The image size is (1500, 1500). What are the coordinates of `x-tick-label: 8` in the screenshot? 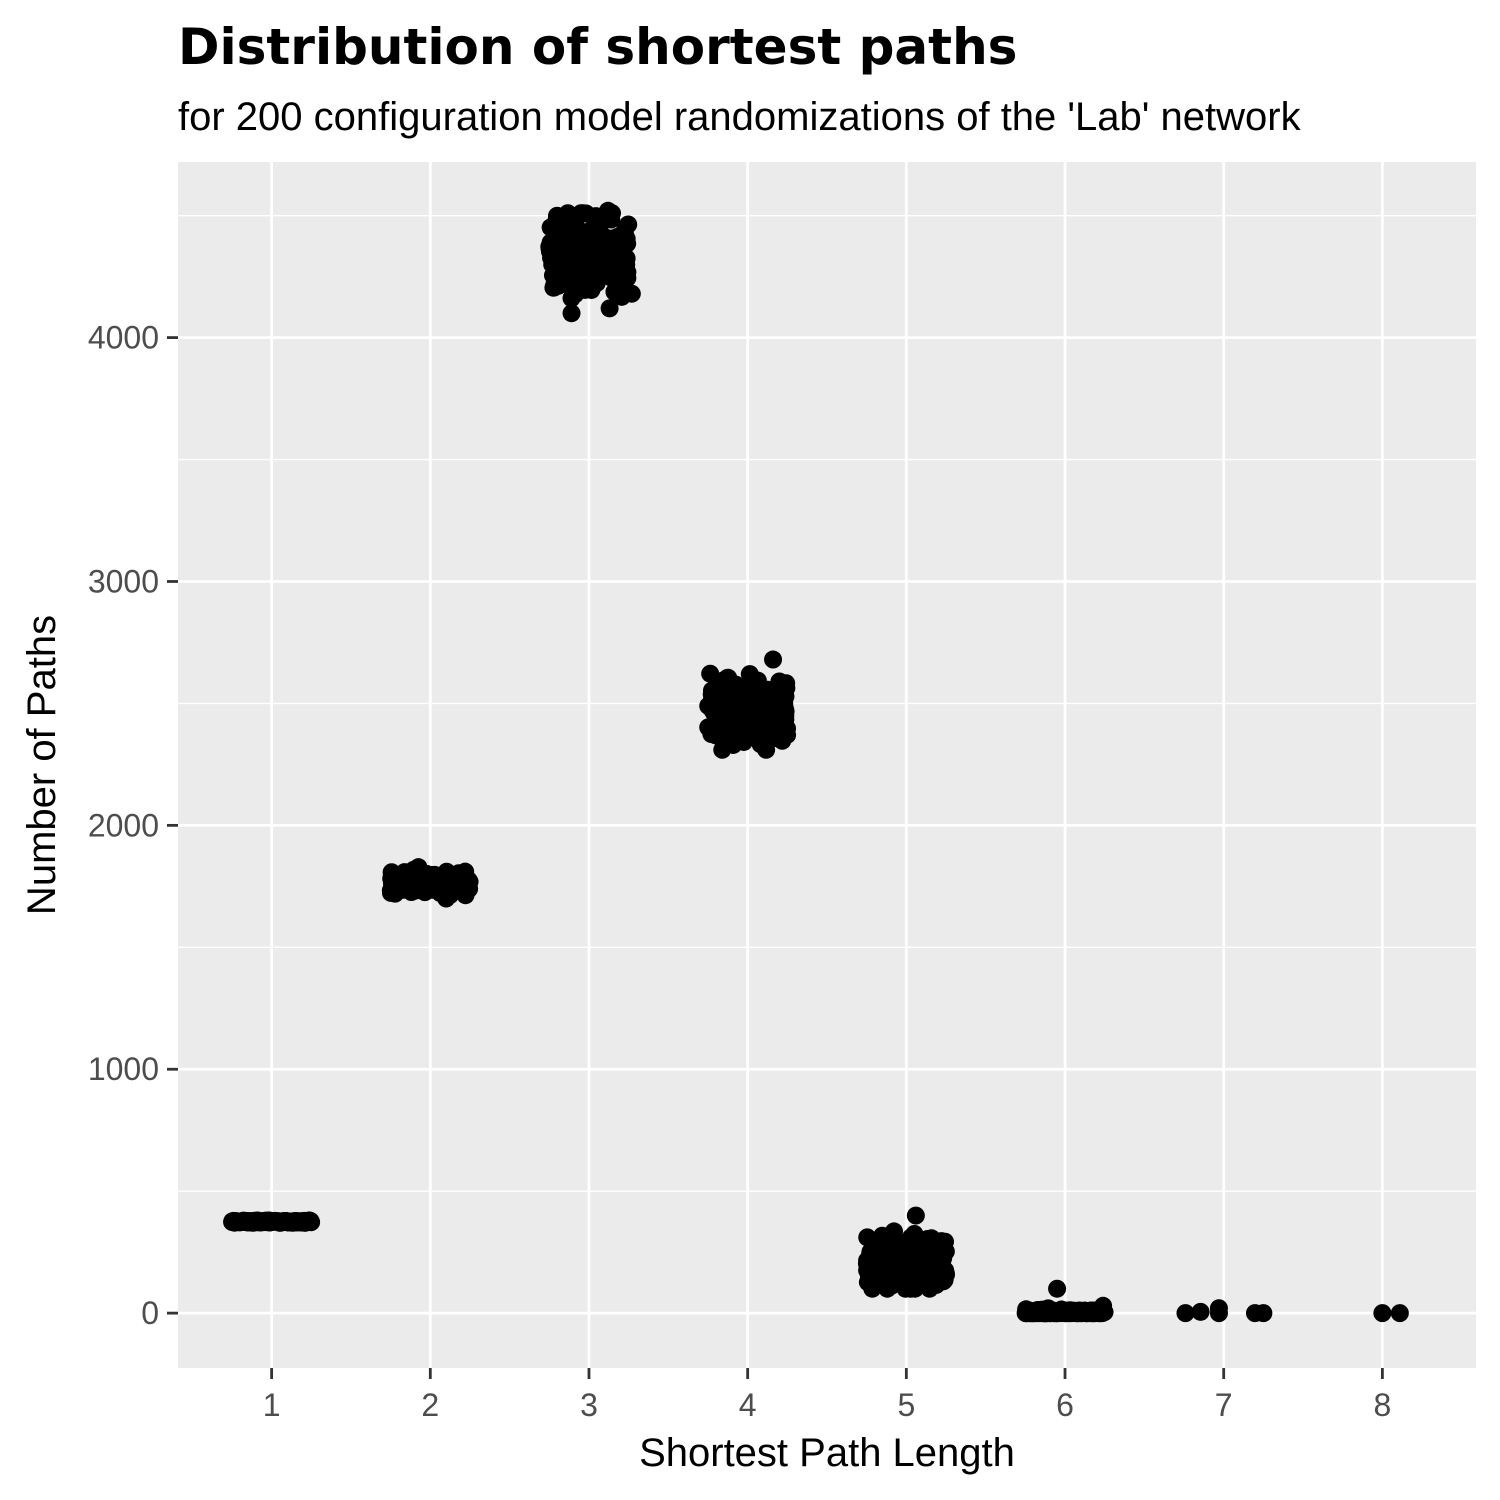 It's located at (1382, 1405).